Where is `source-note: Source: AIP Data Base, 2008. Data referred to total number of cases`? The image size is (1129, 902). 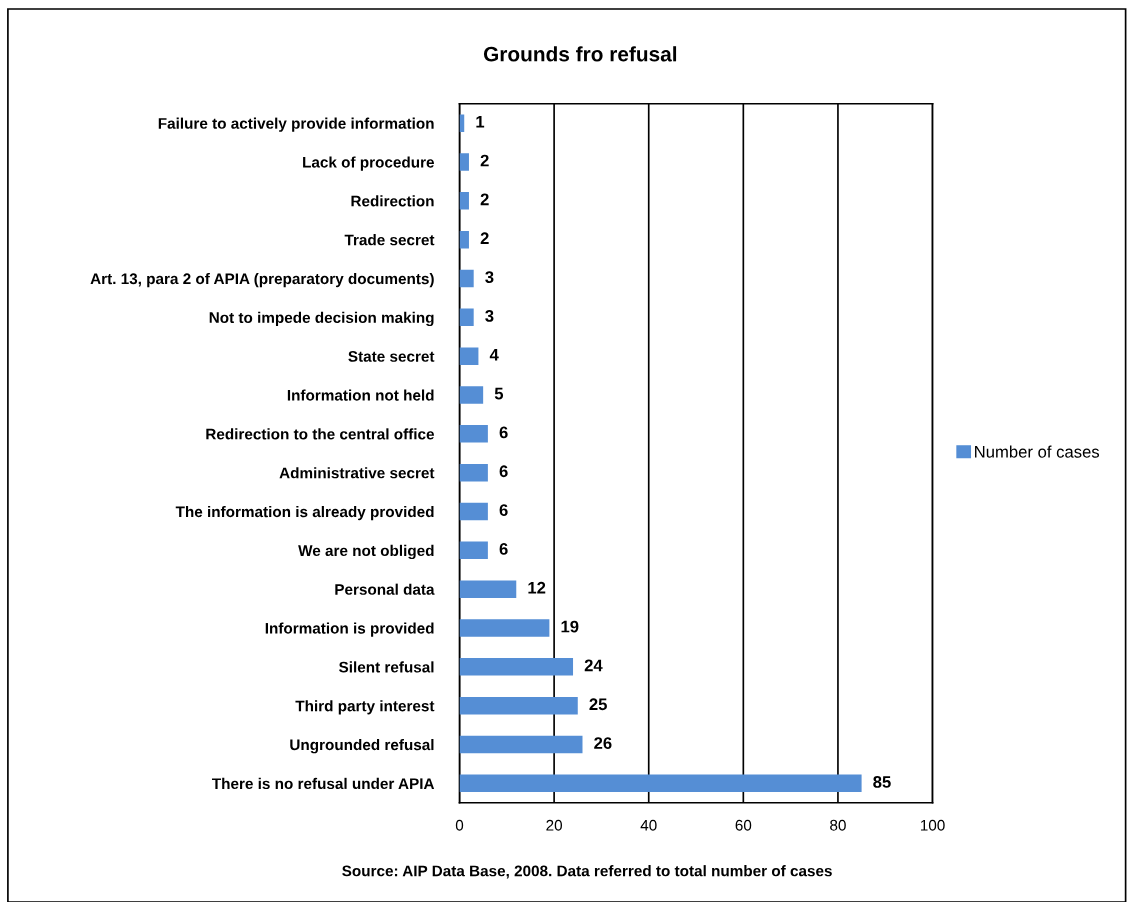
source-note: Source: AIP Data Base, 2008. Data referred to total number of cases is located at coordinates (587, 872).